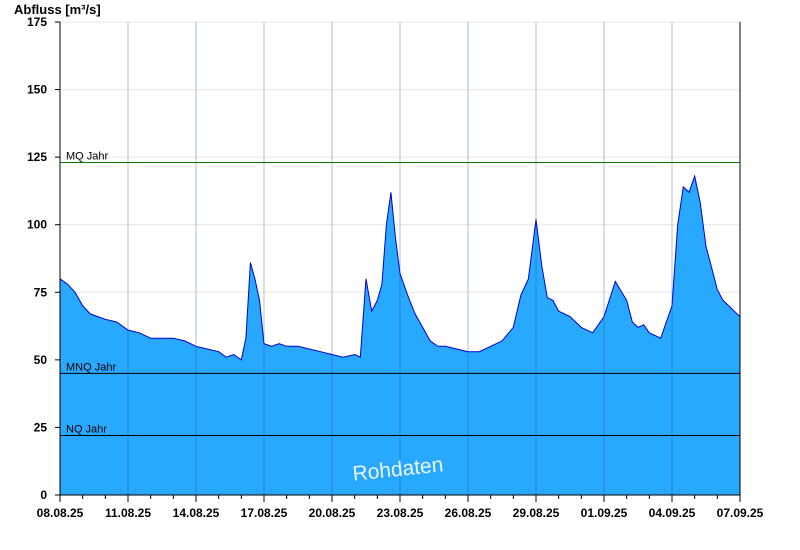  What do you see at coordinates (86, 430) in the screenshot?
I see `ref-label-nq-jahr: NQ Jahr` at bounding box center [86, 430].